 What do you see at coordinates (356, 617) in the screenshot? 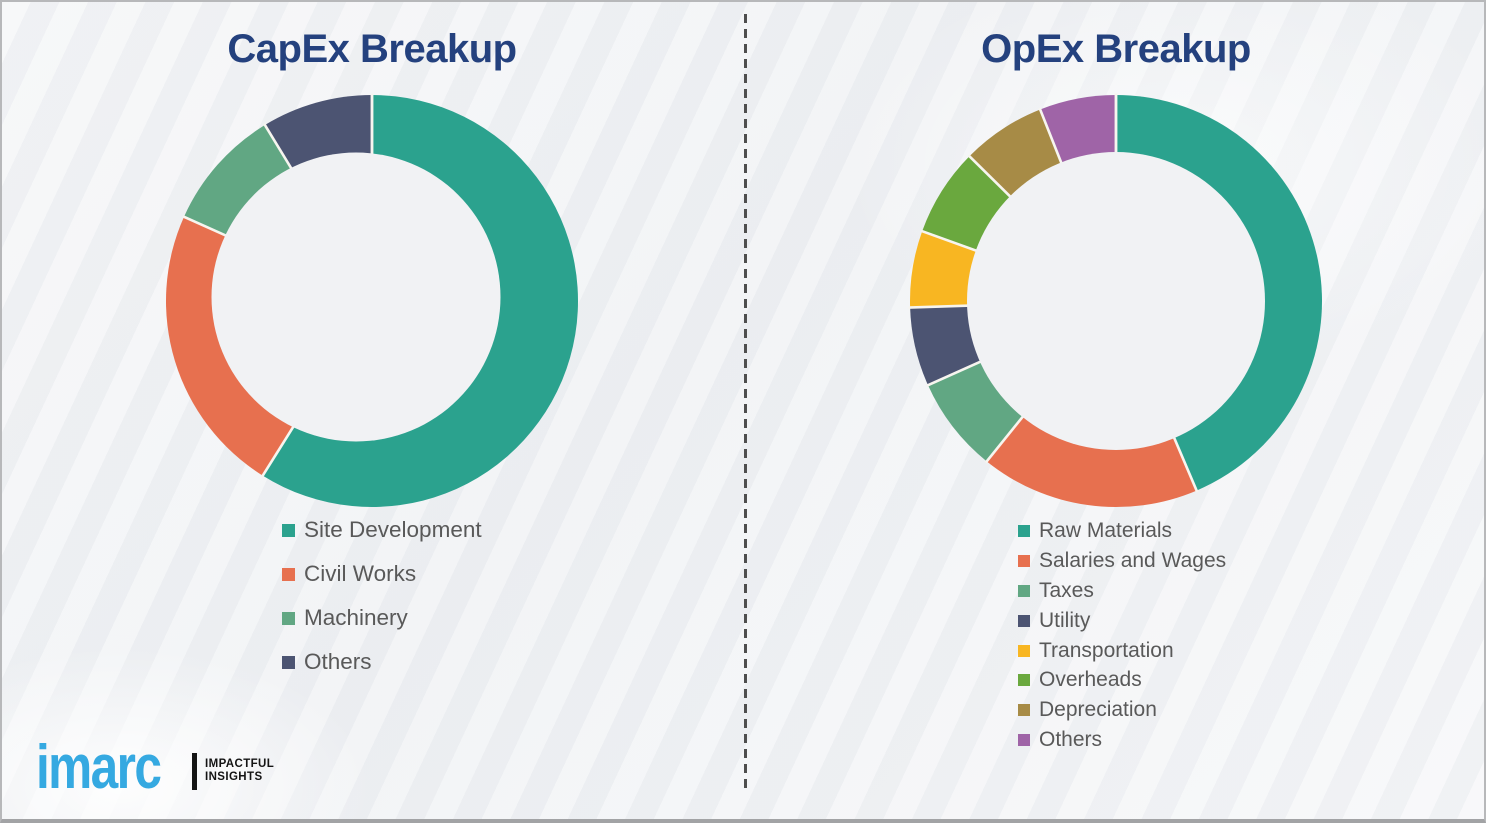
I see `legend-label: Machinery` at bounding box center [356, 617].